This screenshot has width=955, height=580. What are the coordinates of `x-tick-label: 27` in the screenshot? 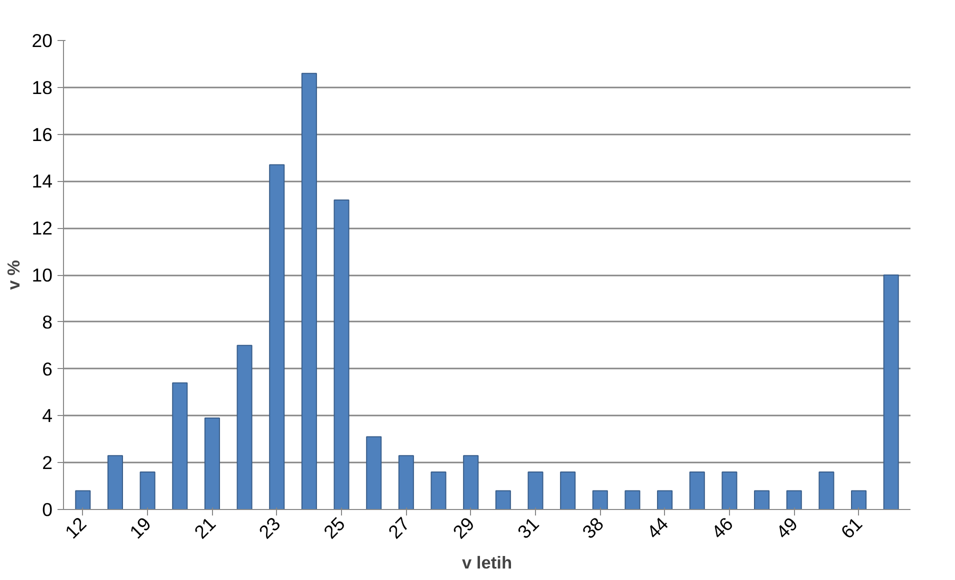 It's located at (399, 528).